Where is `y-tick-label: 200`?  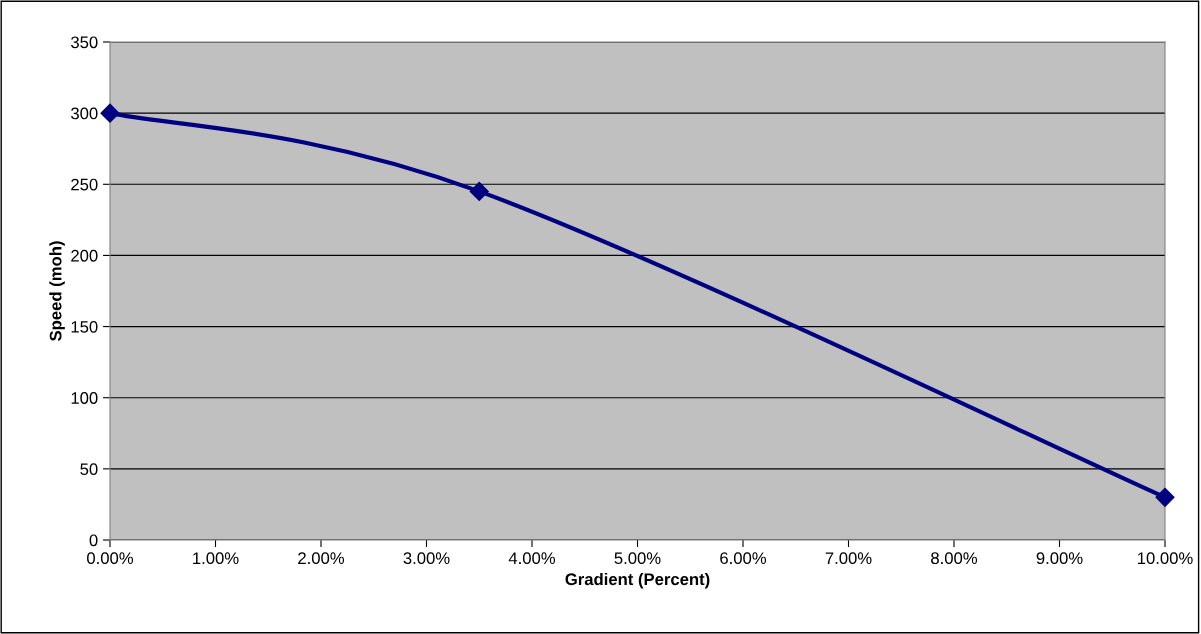
y-tick-label: 200 is located at coordinates (84, 255).